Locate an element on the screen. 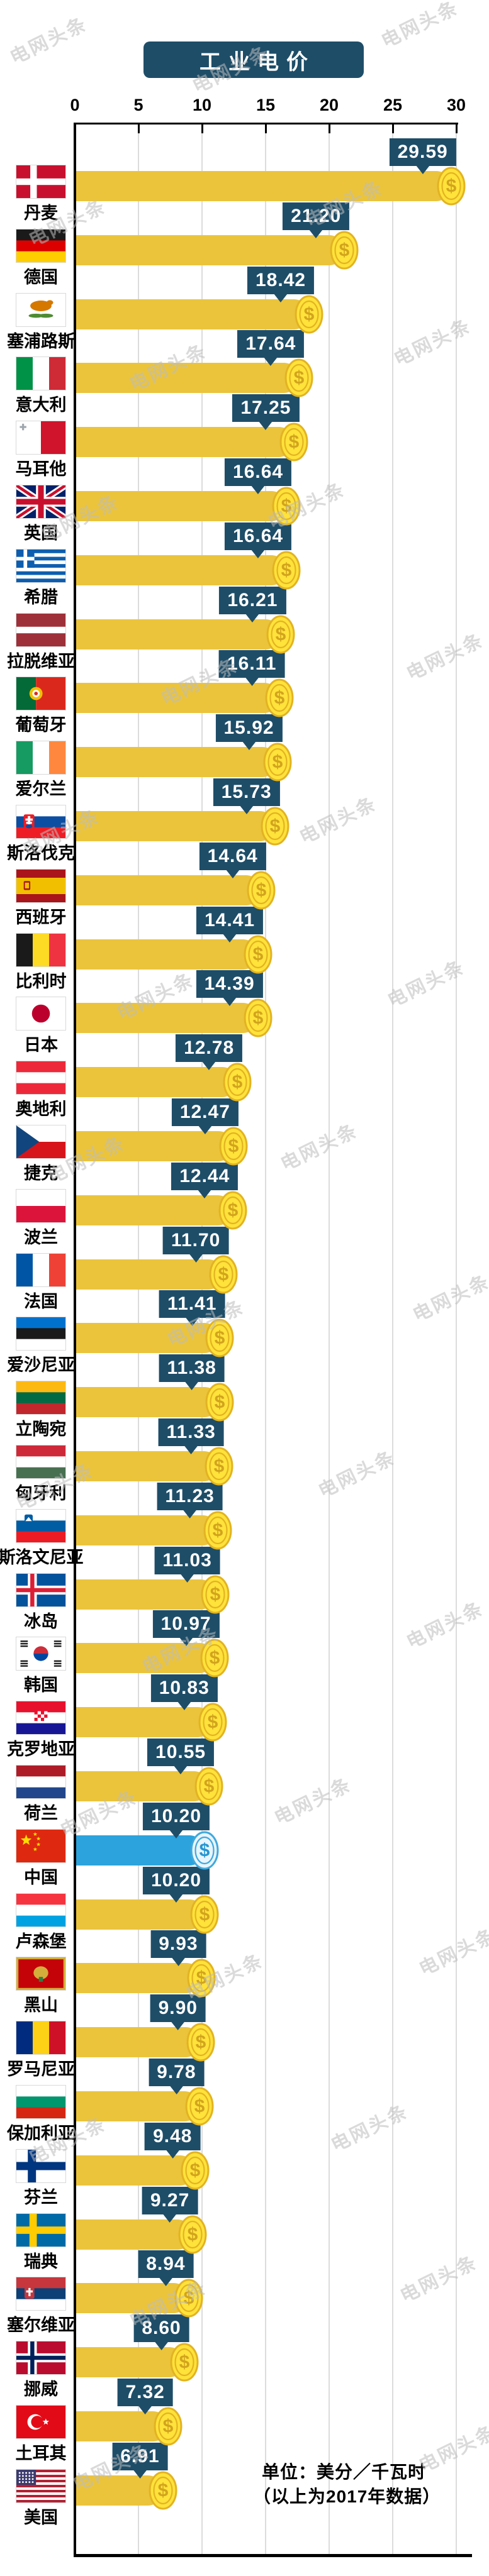 The image size is (489, 2576). y-axis-line is located at coordinates (75, 1339).